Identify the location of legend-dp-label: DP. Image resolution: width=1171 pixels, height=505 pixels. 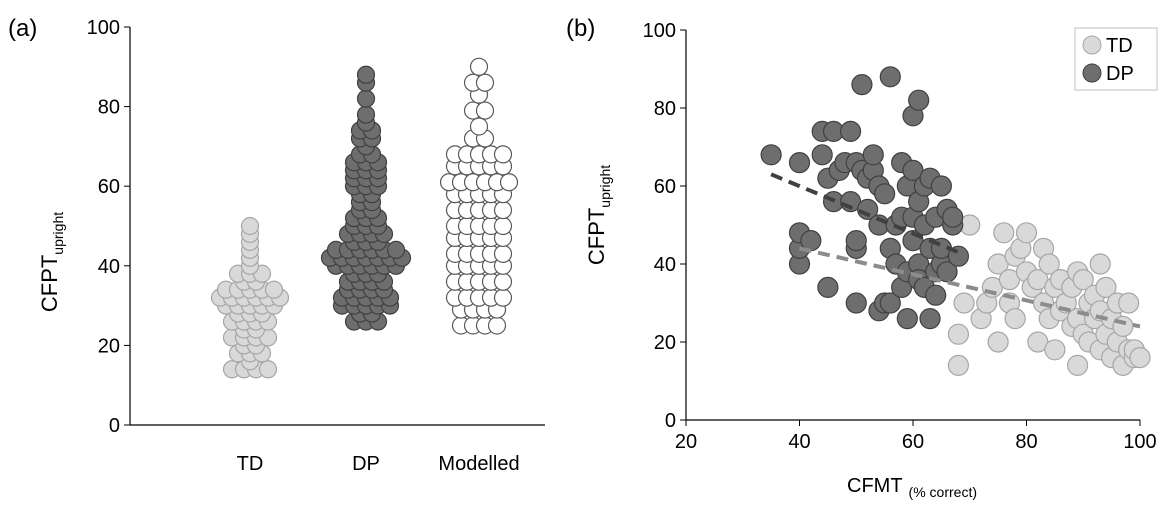
(1120, 74).